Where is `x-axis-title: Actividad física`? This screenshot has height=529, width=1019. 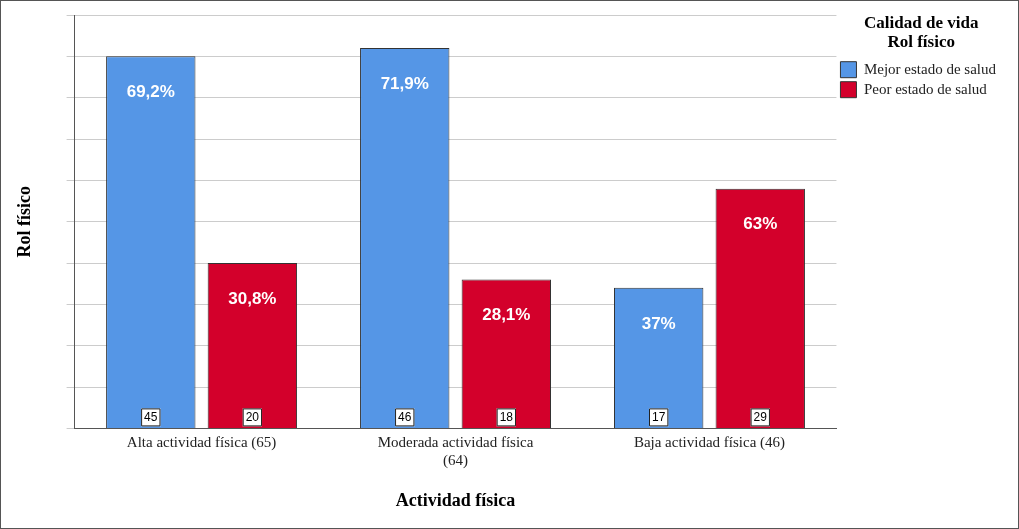 x-axis-title: Actividad física is located at coordinates (455, 499).